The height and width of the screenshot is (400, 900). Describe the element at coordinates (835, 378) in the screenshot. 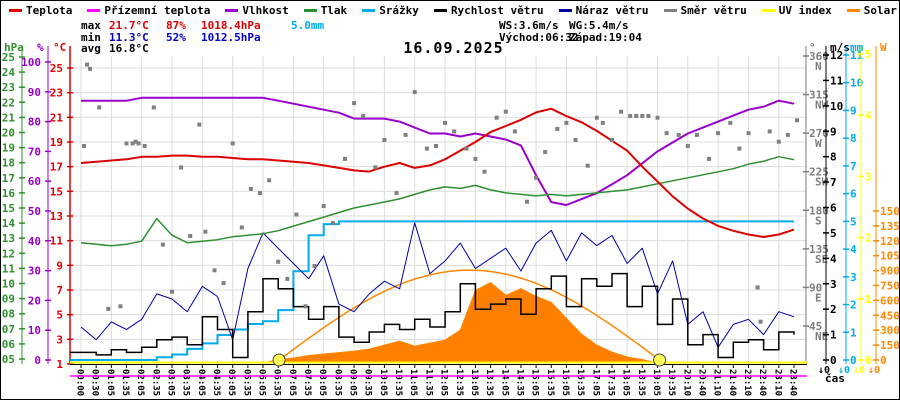

I see `svg-text: čas` at that location.